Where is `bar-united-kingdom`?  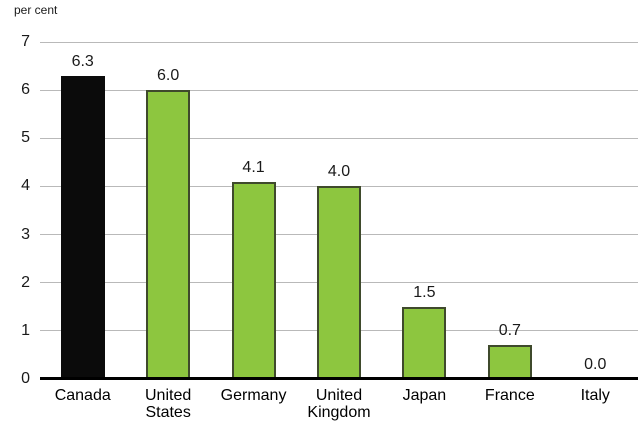 bar-united-kingdom is located at coordinates (338, 282).